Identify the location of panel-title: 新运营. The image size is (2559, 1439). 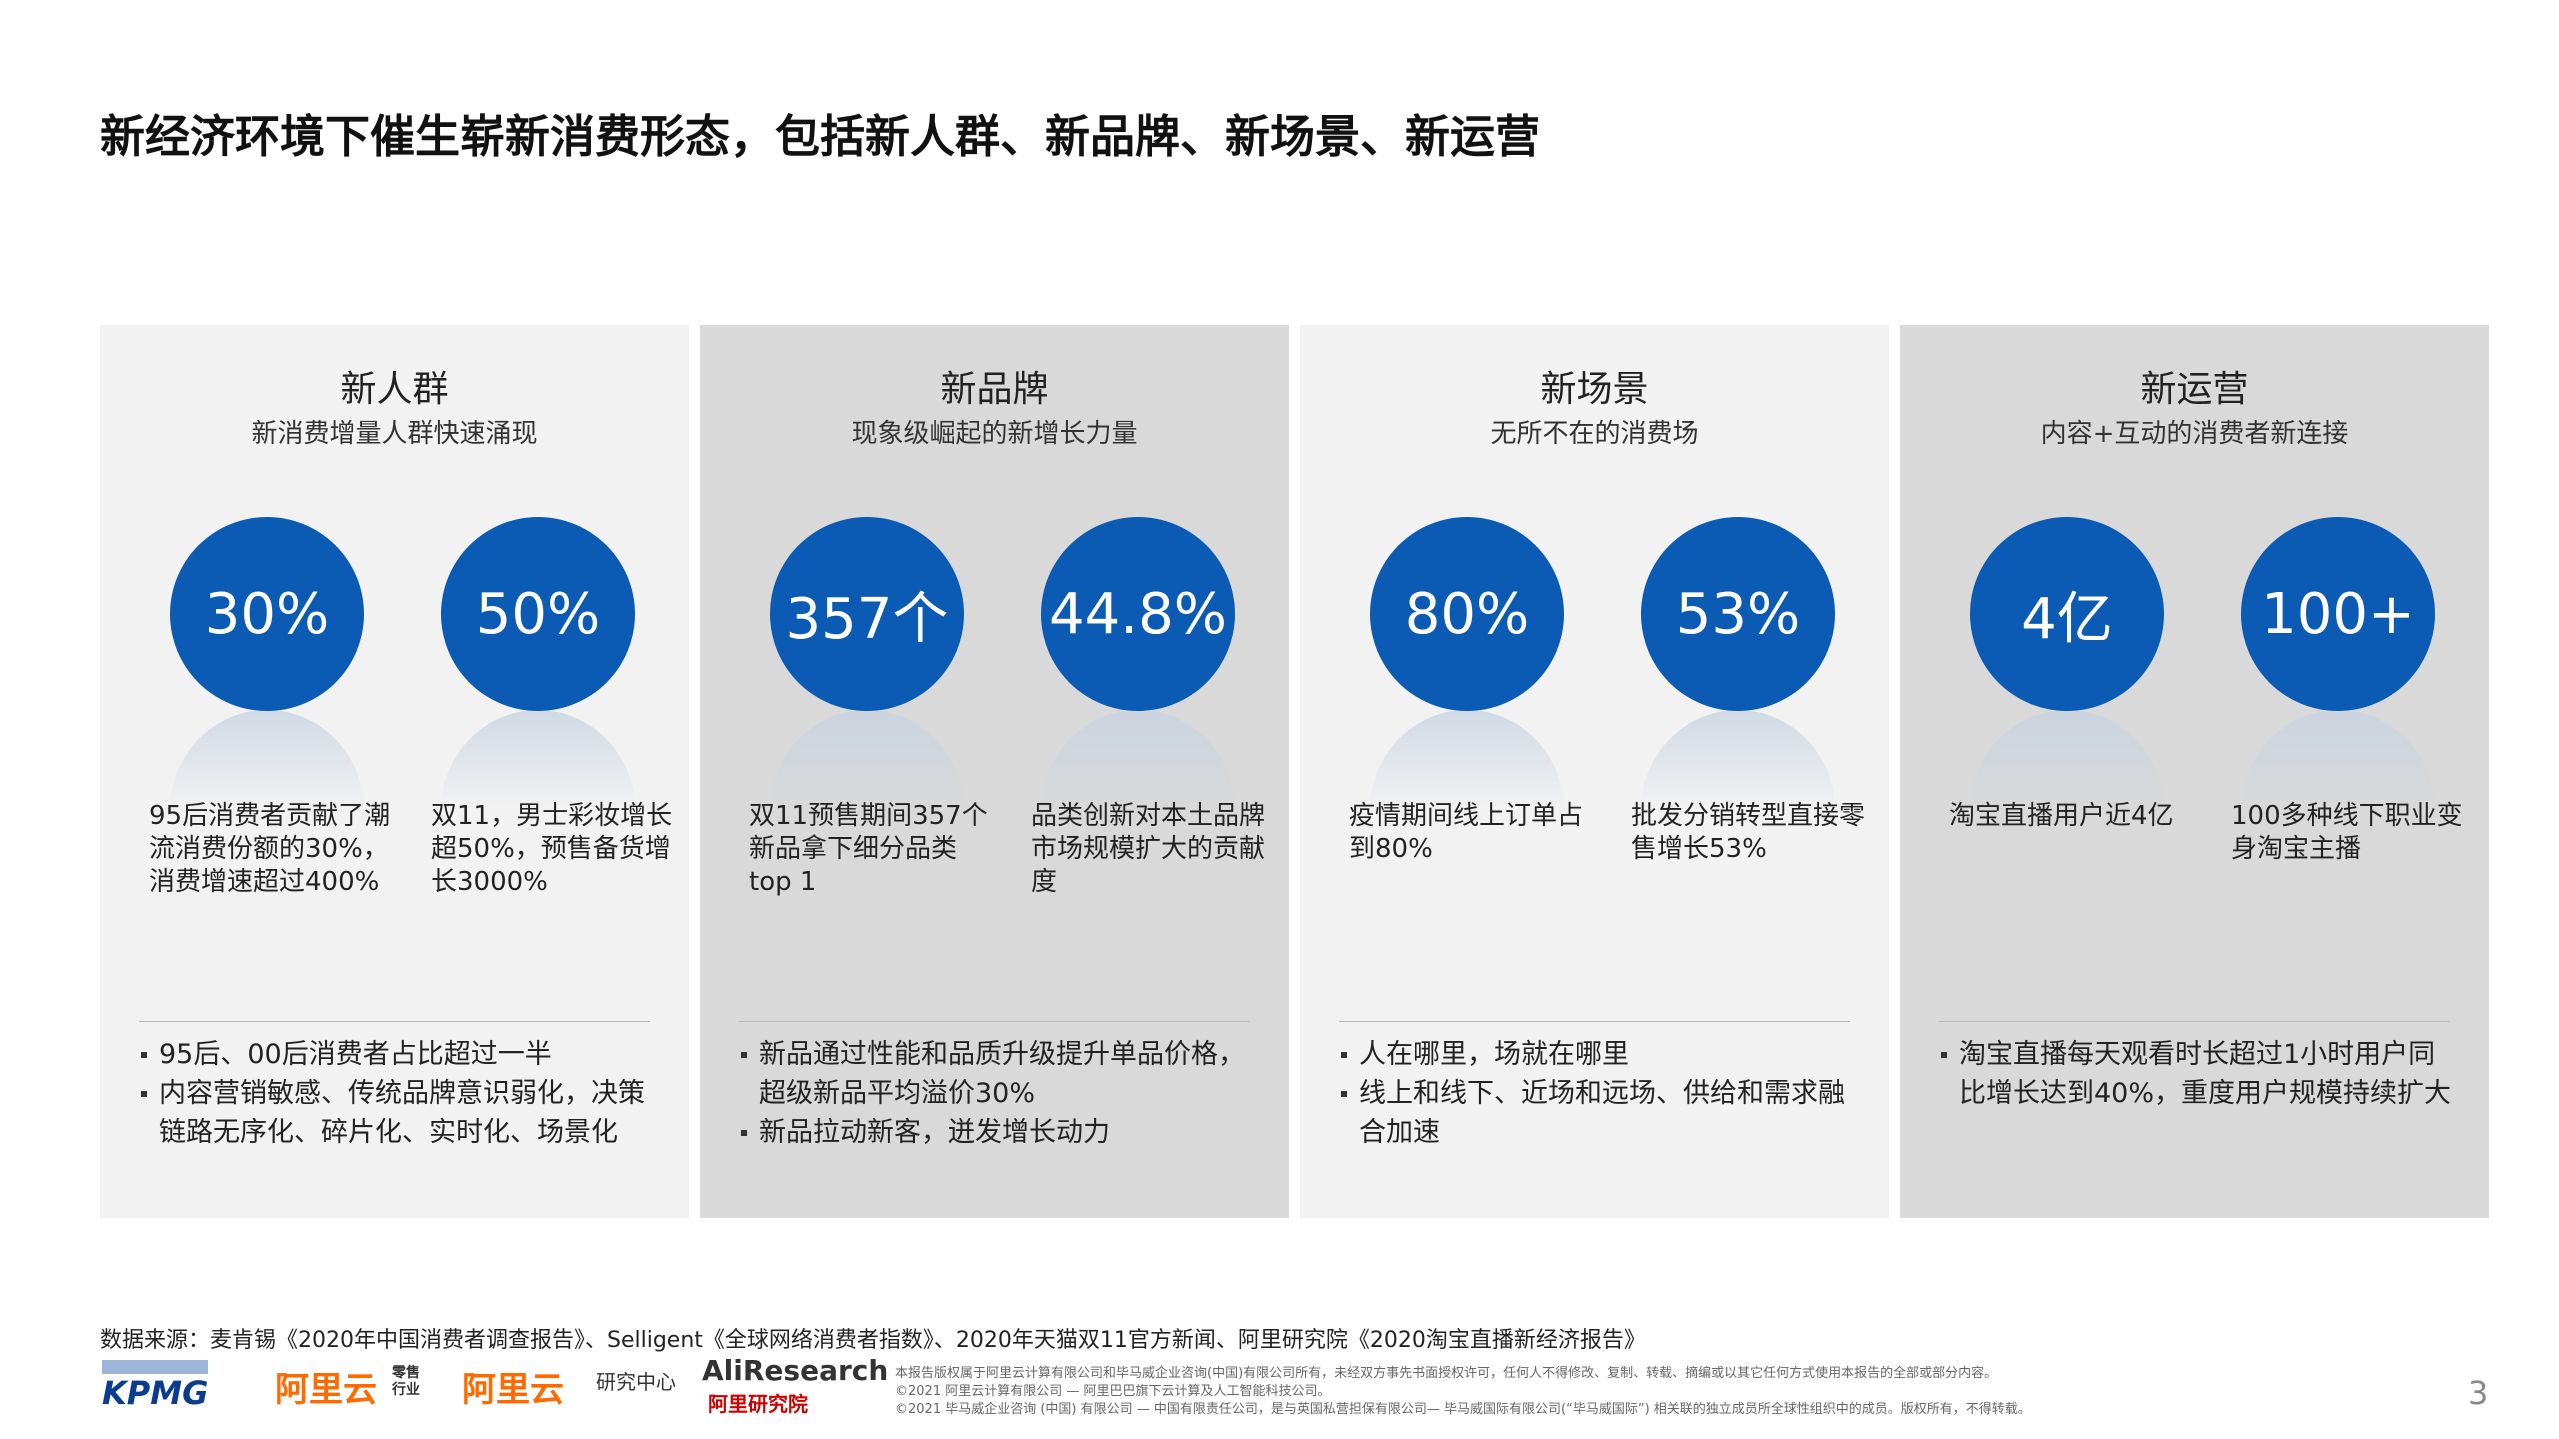
(2194, 389).